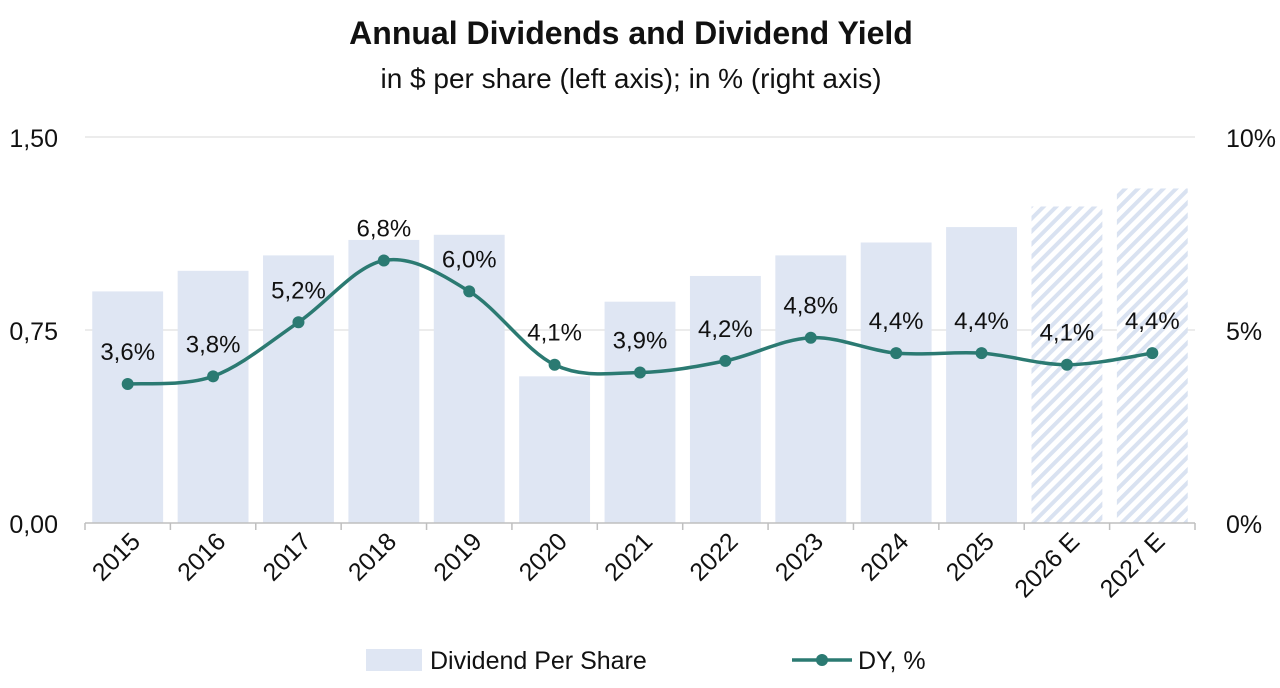 This screenshot has width=1280, height=688. Describe the element at coordinates (33, 525) in the screenshot. I see `y-left-tick-label: 0,00` at that location.